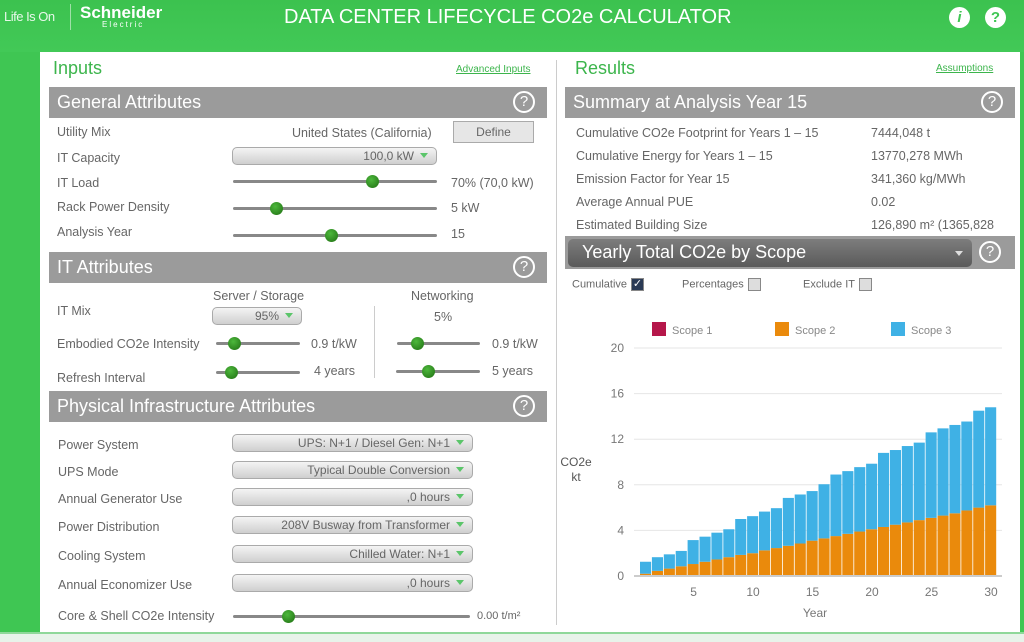  Describe the element at coordinates (959, 17) in the screenshot. I see `info-icon: i` at that location.